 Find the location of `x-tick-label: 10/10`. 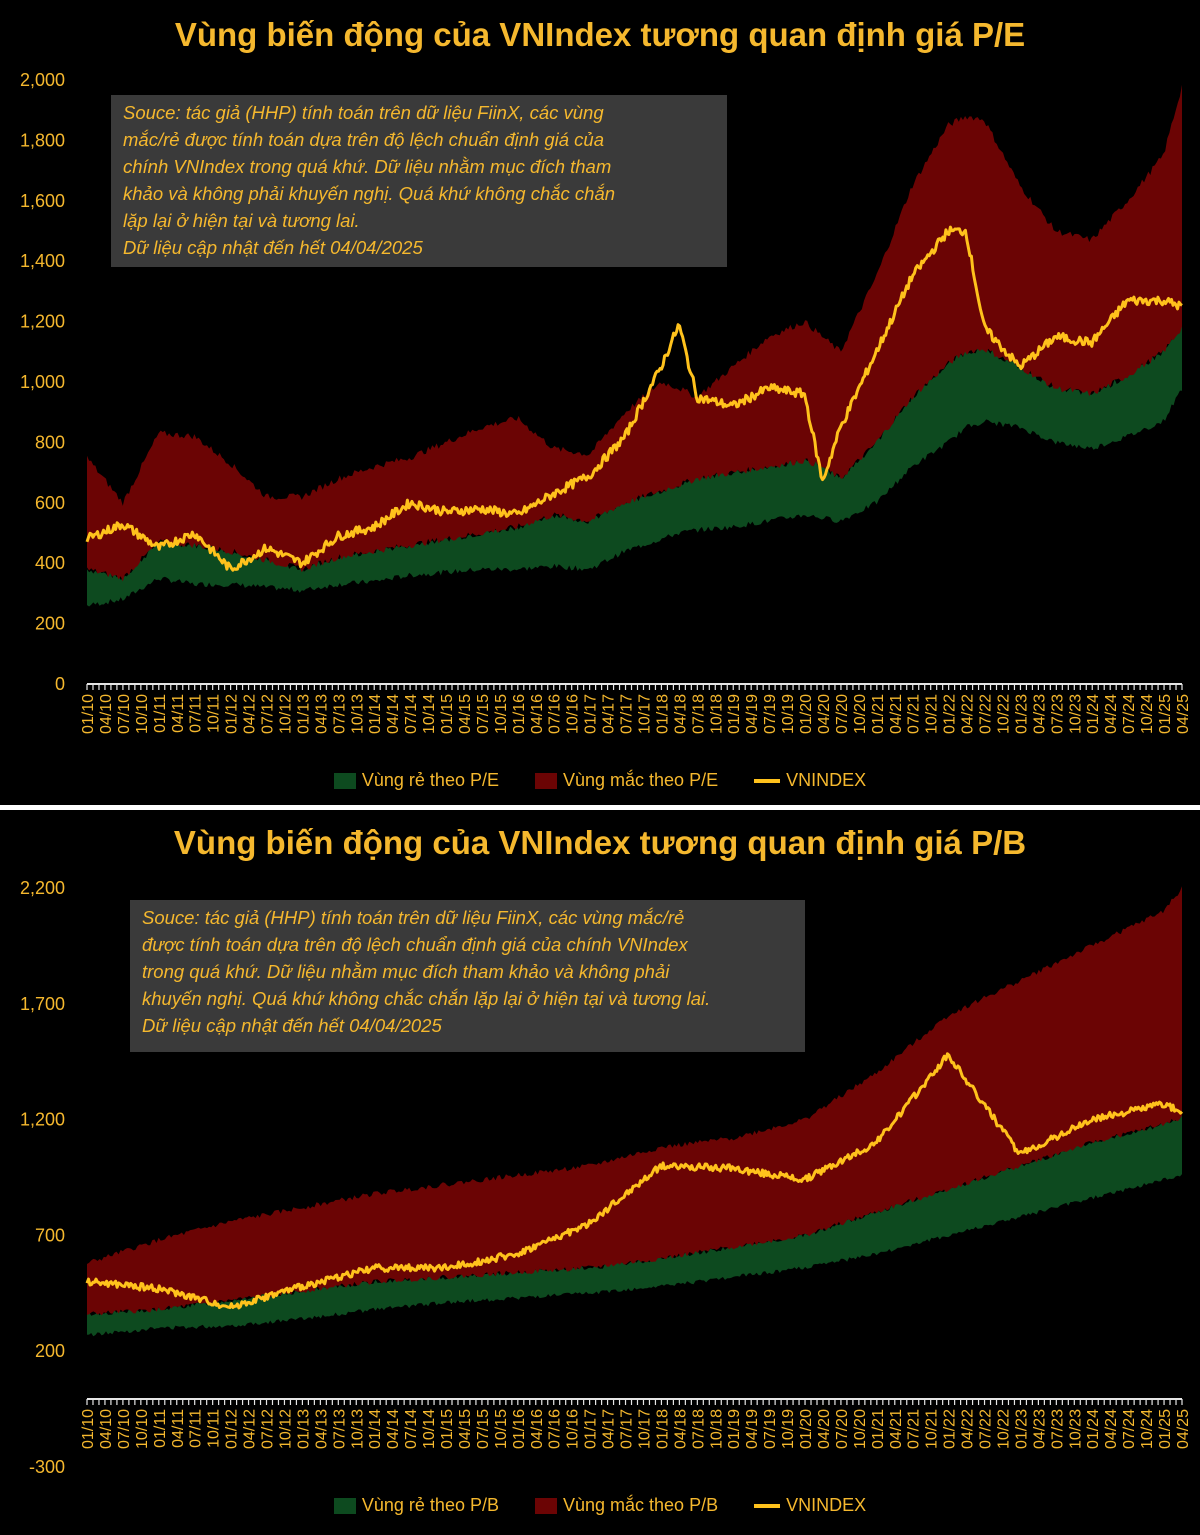

x-tick-label: 10/10 is located at coordinates (142, 1429).